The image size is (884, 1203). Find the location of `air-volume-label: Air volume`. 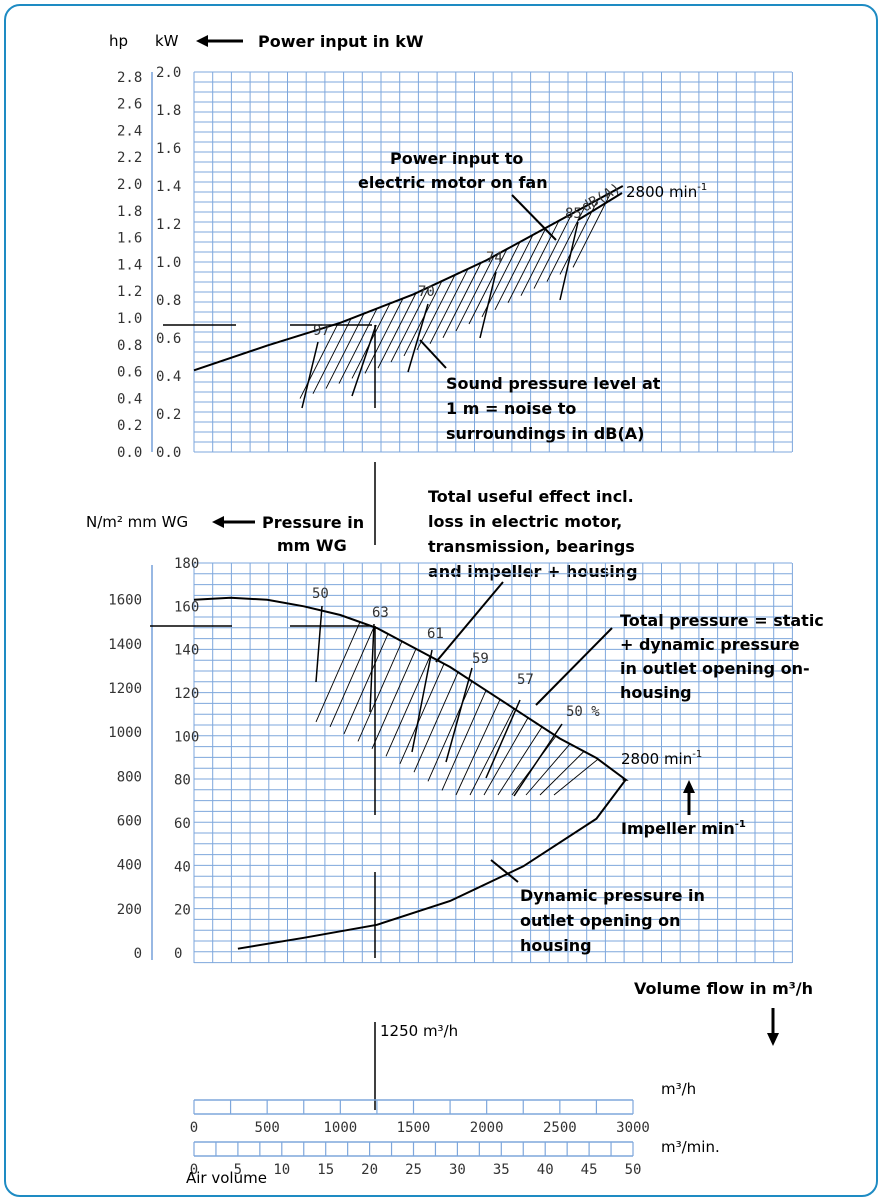

air-volume-label: Air volume is located at coordinates (226, 1178).